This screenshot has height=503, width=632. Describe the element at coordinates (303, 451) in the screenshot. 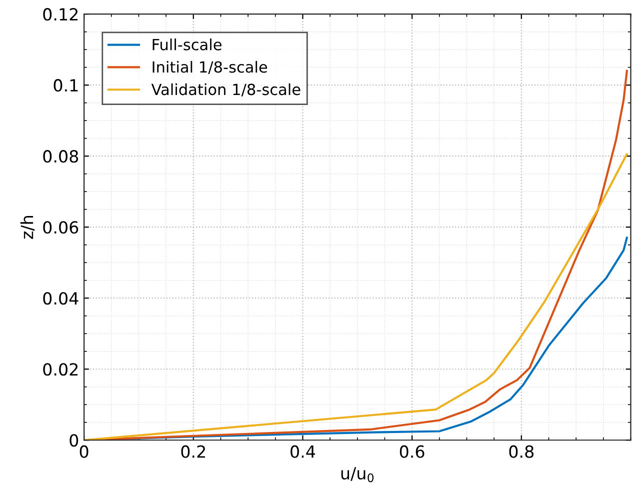

I see `x-tick-label: 0.4` at that location.